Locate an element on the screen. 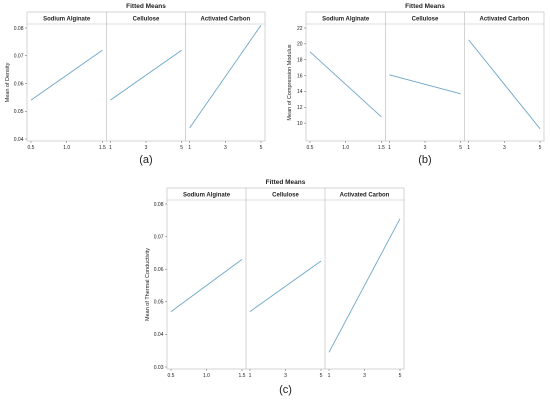 This screenshot has height=404, width=550. y-tick-label: 14 is located at coordinates (300, 92).